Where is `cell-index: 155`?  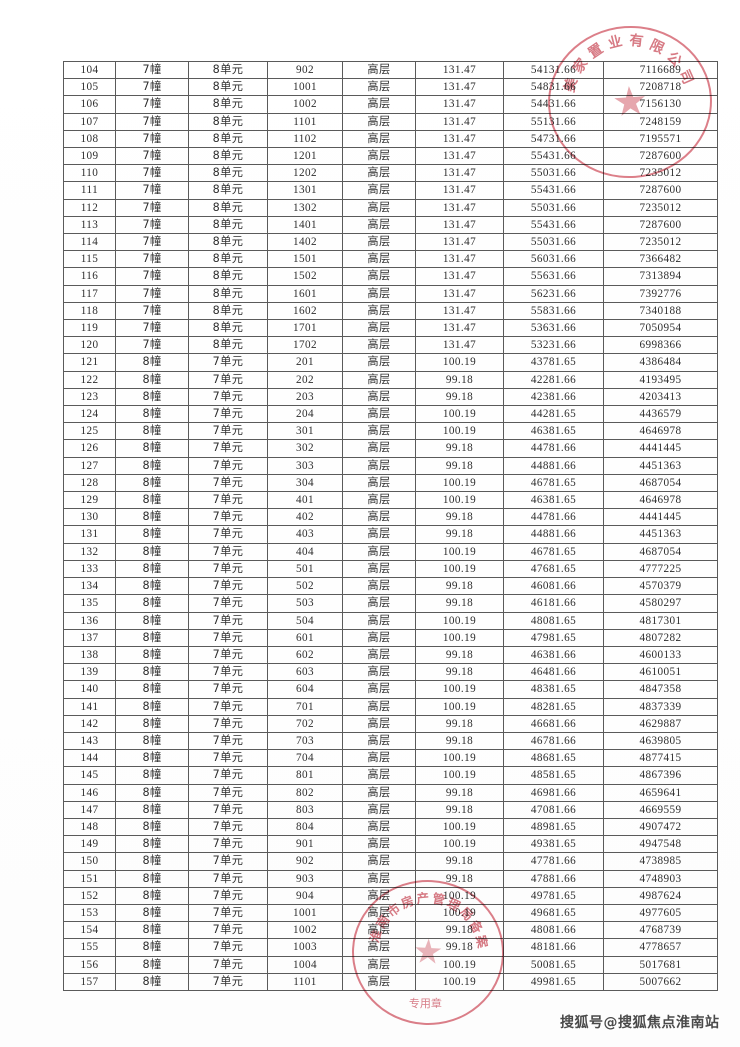
cell-index: 155 is located at coordinates (89, 947).